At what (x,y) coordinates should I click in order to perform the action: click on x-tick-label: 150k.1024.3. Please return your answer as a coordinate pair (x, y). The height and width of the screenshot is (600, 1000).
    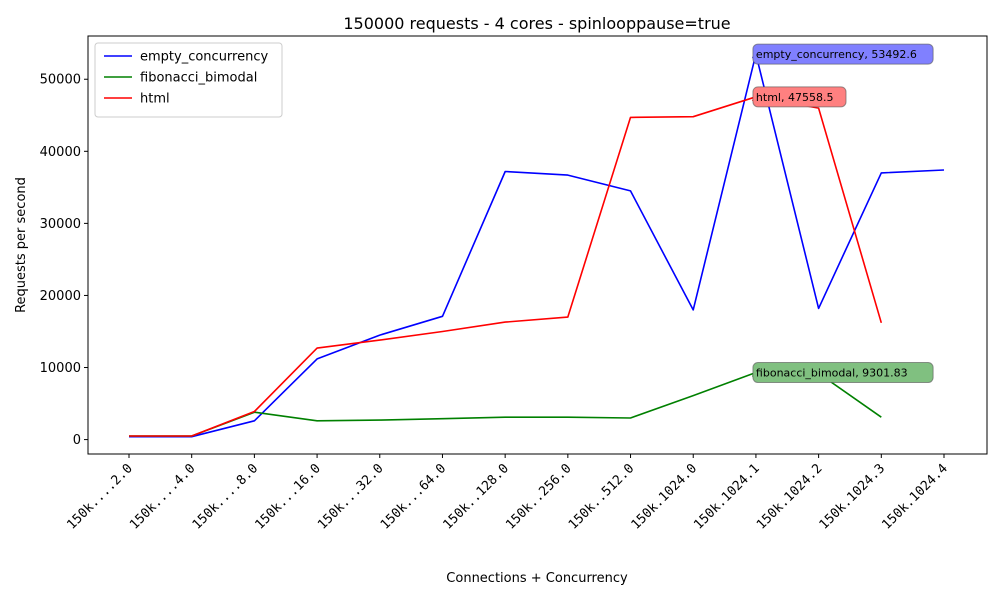
    Looking at the image, I should click on (852, 496).